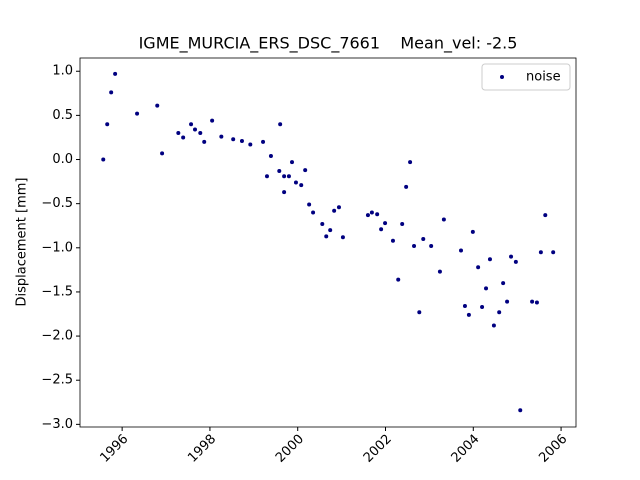  I want to click on y-tick-label: −0.5, so click(57, 203).